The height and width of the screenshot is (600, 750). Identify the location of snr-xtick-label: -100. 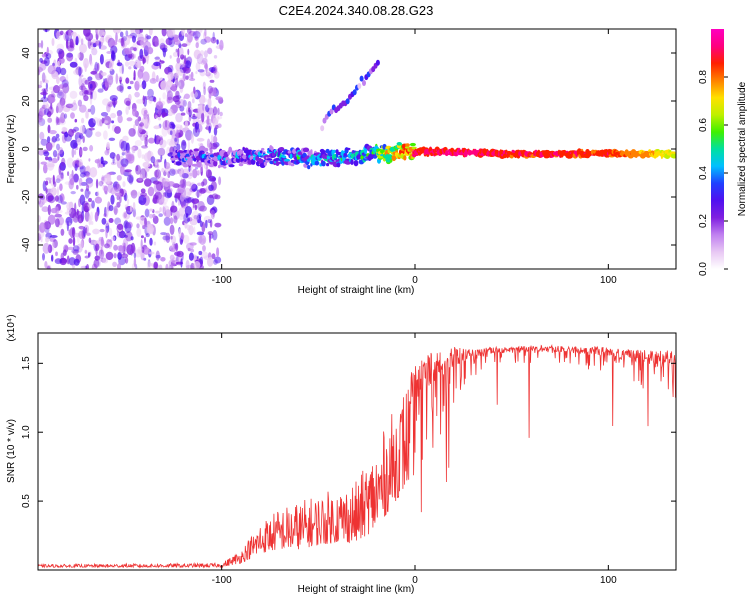
(222, 580).